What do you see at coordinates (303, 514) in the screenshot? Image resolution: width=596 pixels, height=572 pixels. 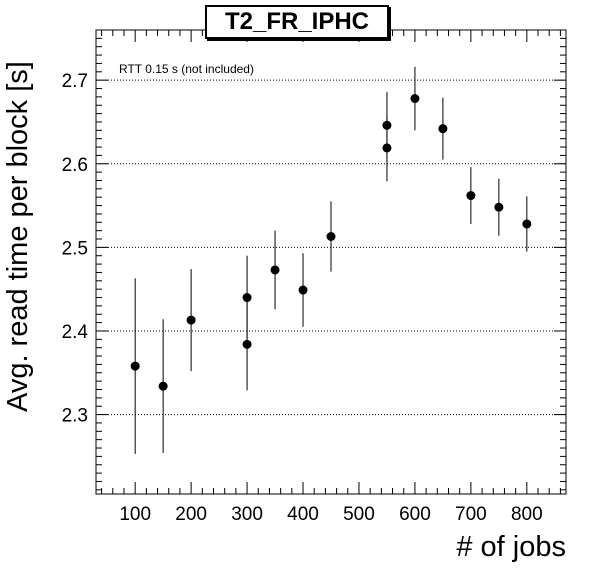 I see `x-tick-label: 400` at bounding box center [303, 514].